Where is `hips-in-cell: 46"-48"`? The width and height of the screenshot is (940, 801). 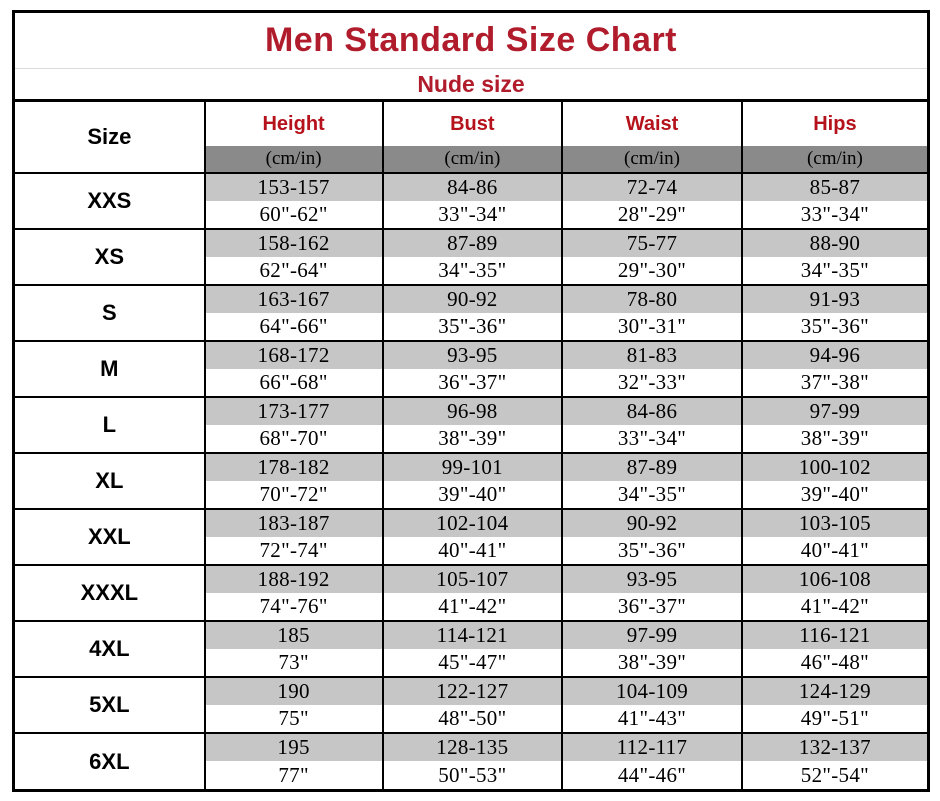 hips-in-cell: 46"-48" is located at coordinates (833, 663).